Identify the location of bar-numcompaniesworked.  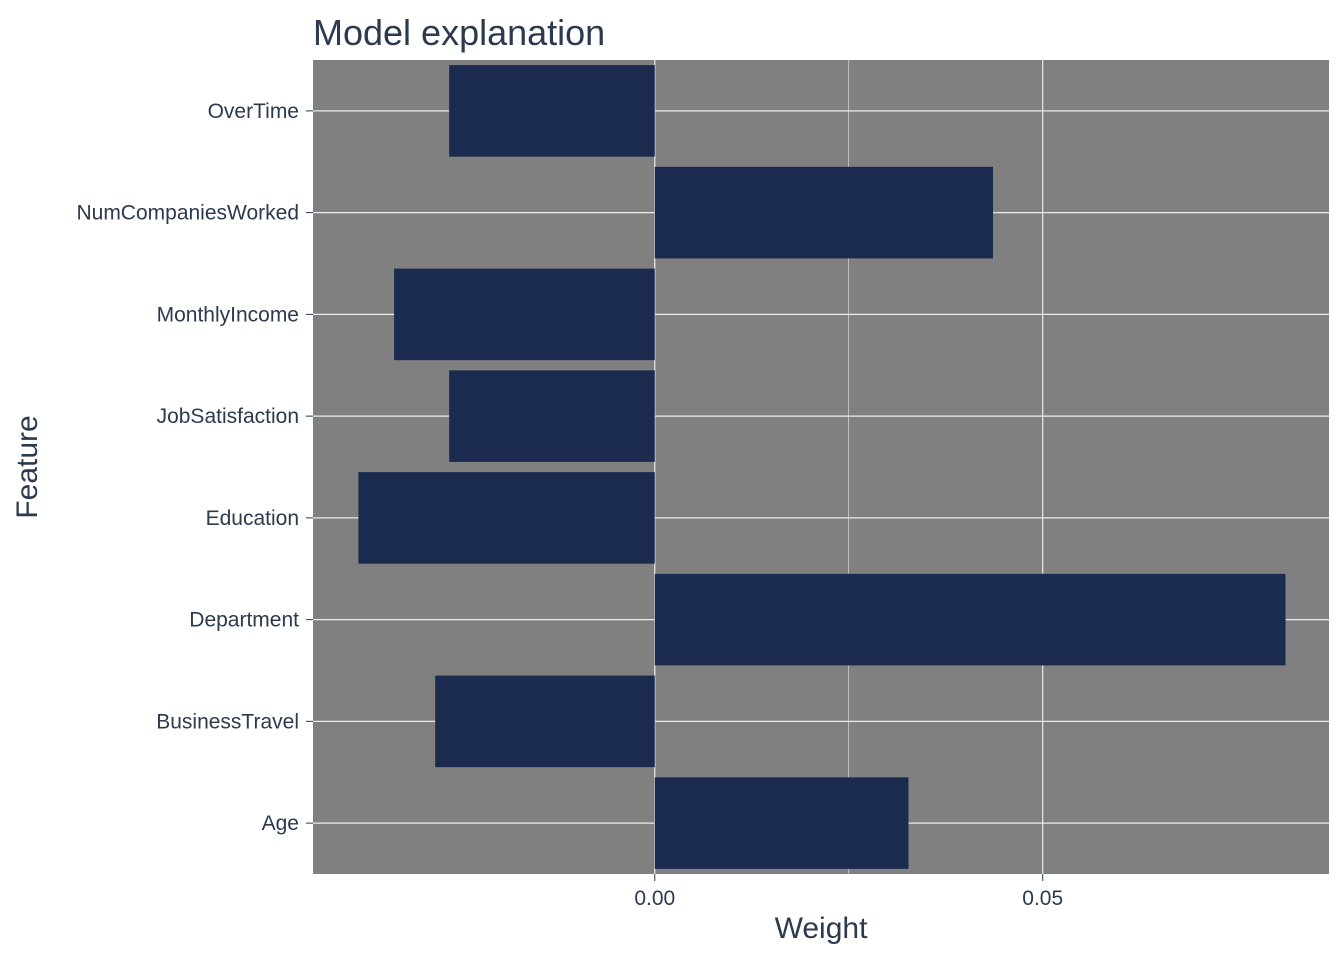
(824, 212).